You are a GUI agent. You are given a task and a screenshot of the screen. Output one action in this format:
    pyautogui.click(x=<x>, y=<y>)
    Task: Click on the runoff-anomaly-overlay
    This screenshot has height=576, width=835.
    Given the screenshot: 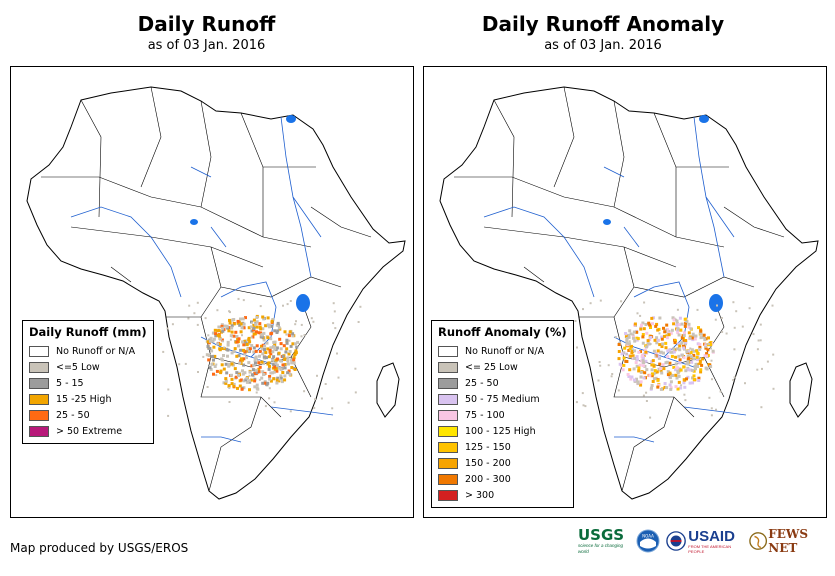 What is the action you would take?
    pyautogui.click(x=674, y=359)
    